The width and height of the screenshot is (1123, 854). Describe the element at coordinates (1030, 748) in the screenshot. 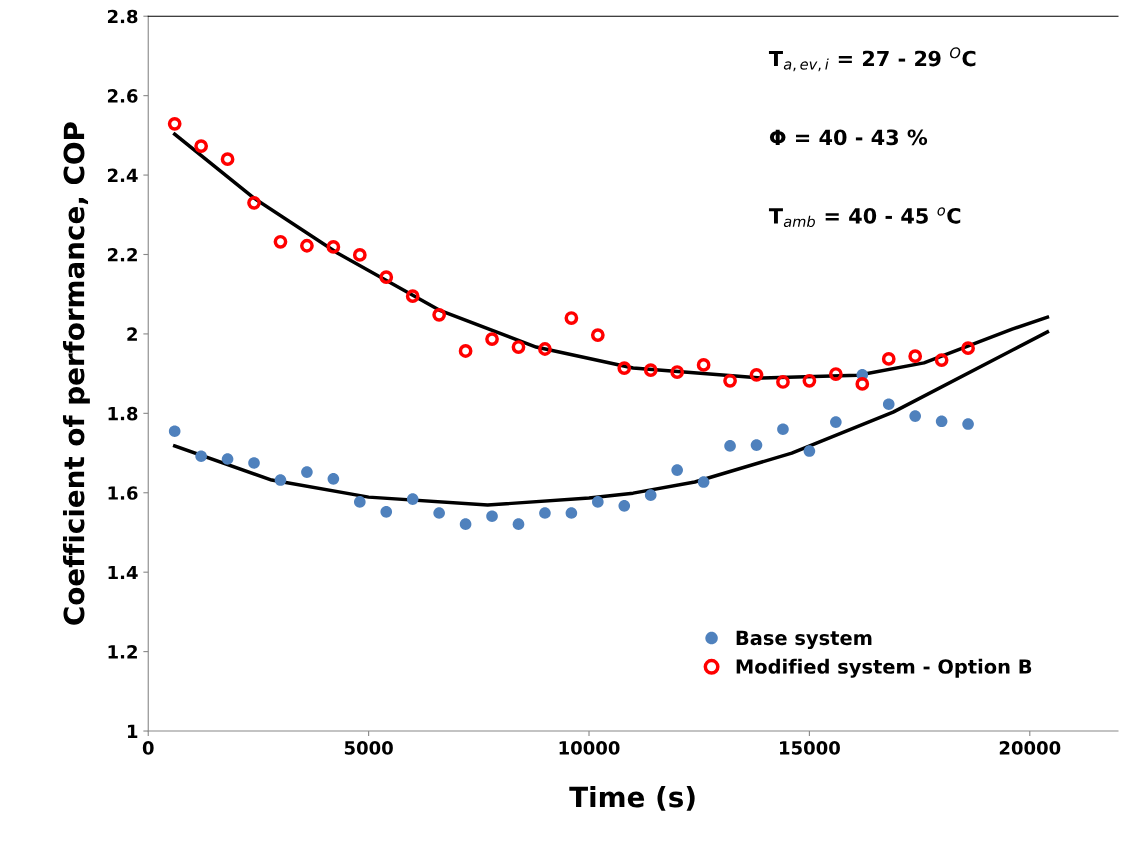

I see `x-tick-label: 20000` at that location.